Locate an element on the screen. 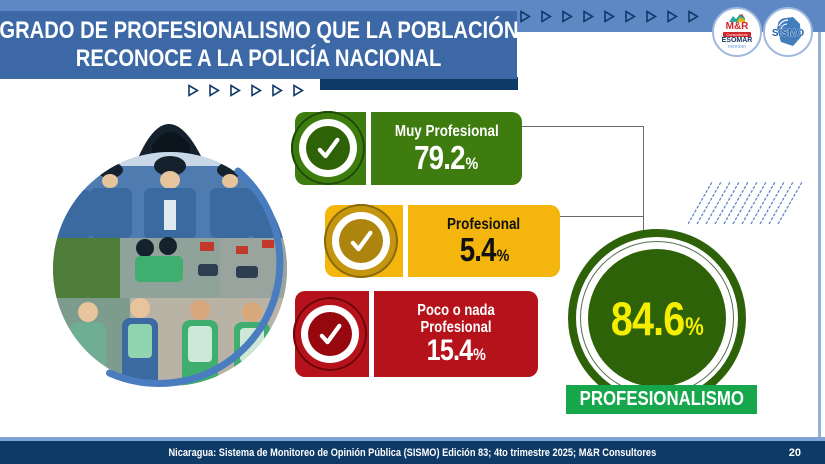 This screenshot has width=825, height=464. bar-label: Profesional is located at coordinates (484, 224).